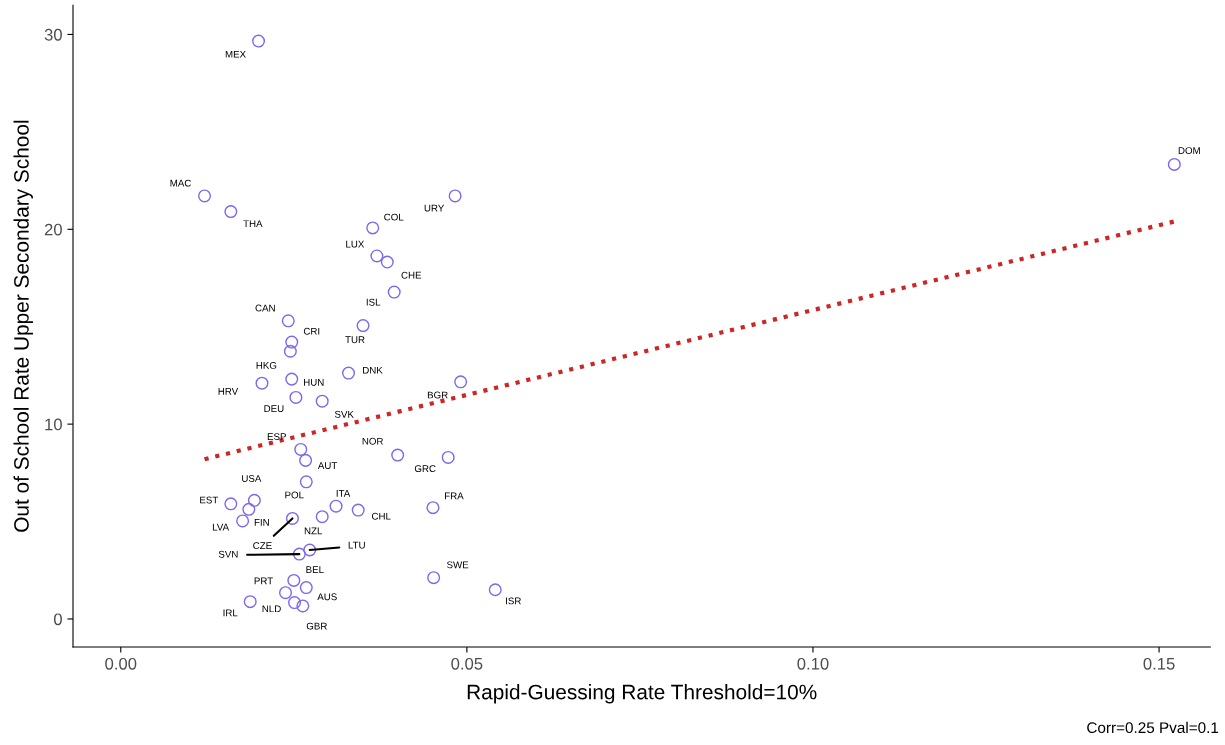 This screenshot has width=1225, height=745. I want to click on annotation: SVN, so click(228, 554).